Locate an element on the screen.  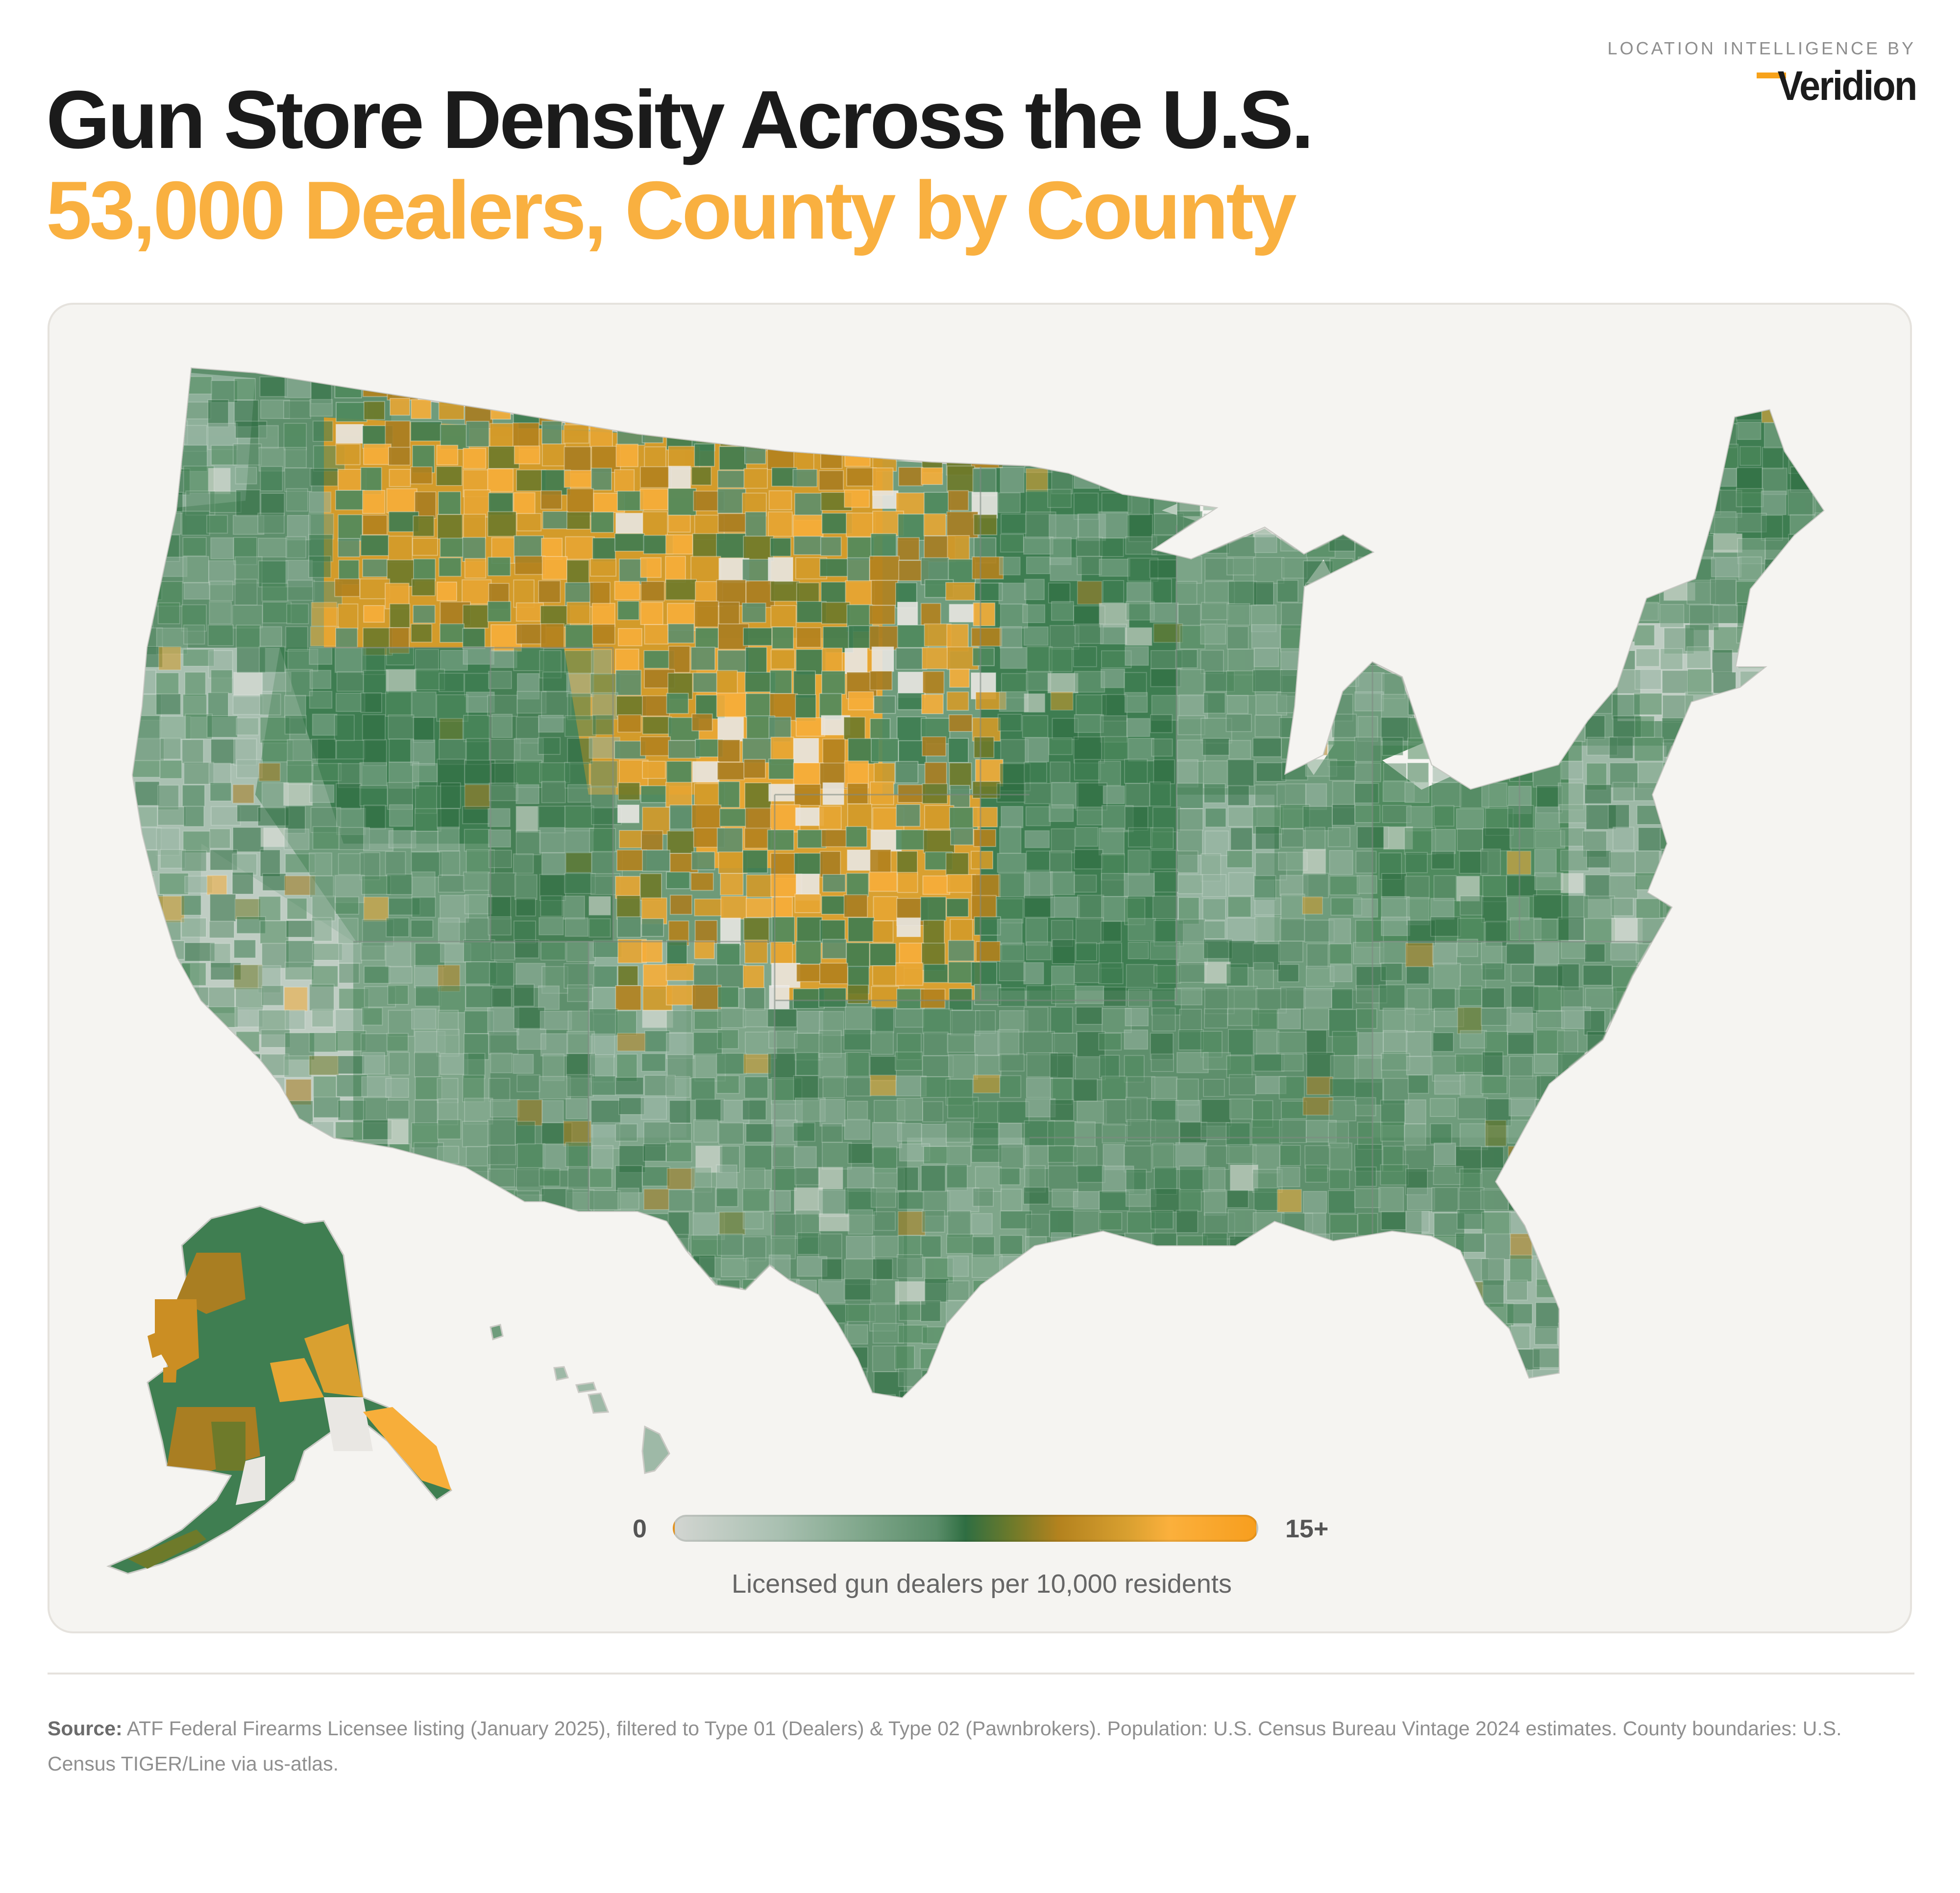
veridion-logo: Veridion is located at coordinates (1836, 86).